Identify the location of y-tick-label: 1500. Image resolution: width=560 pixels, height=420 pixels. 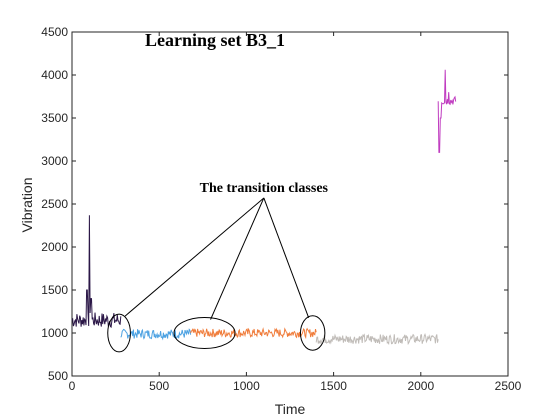
(54, 290).